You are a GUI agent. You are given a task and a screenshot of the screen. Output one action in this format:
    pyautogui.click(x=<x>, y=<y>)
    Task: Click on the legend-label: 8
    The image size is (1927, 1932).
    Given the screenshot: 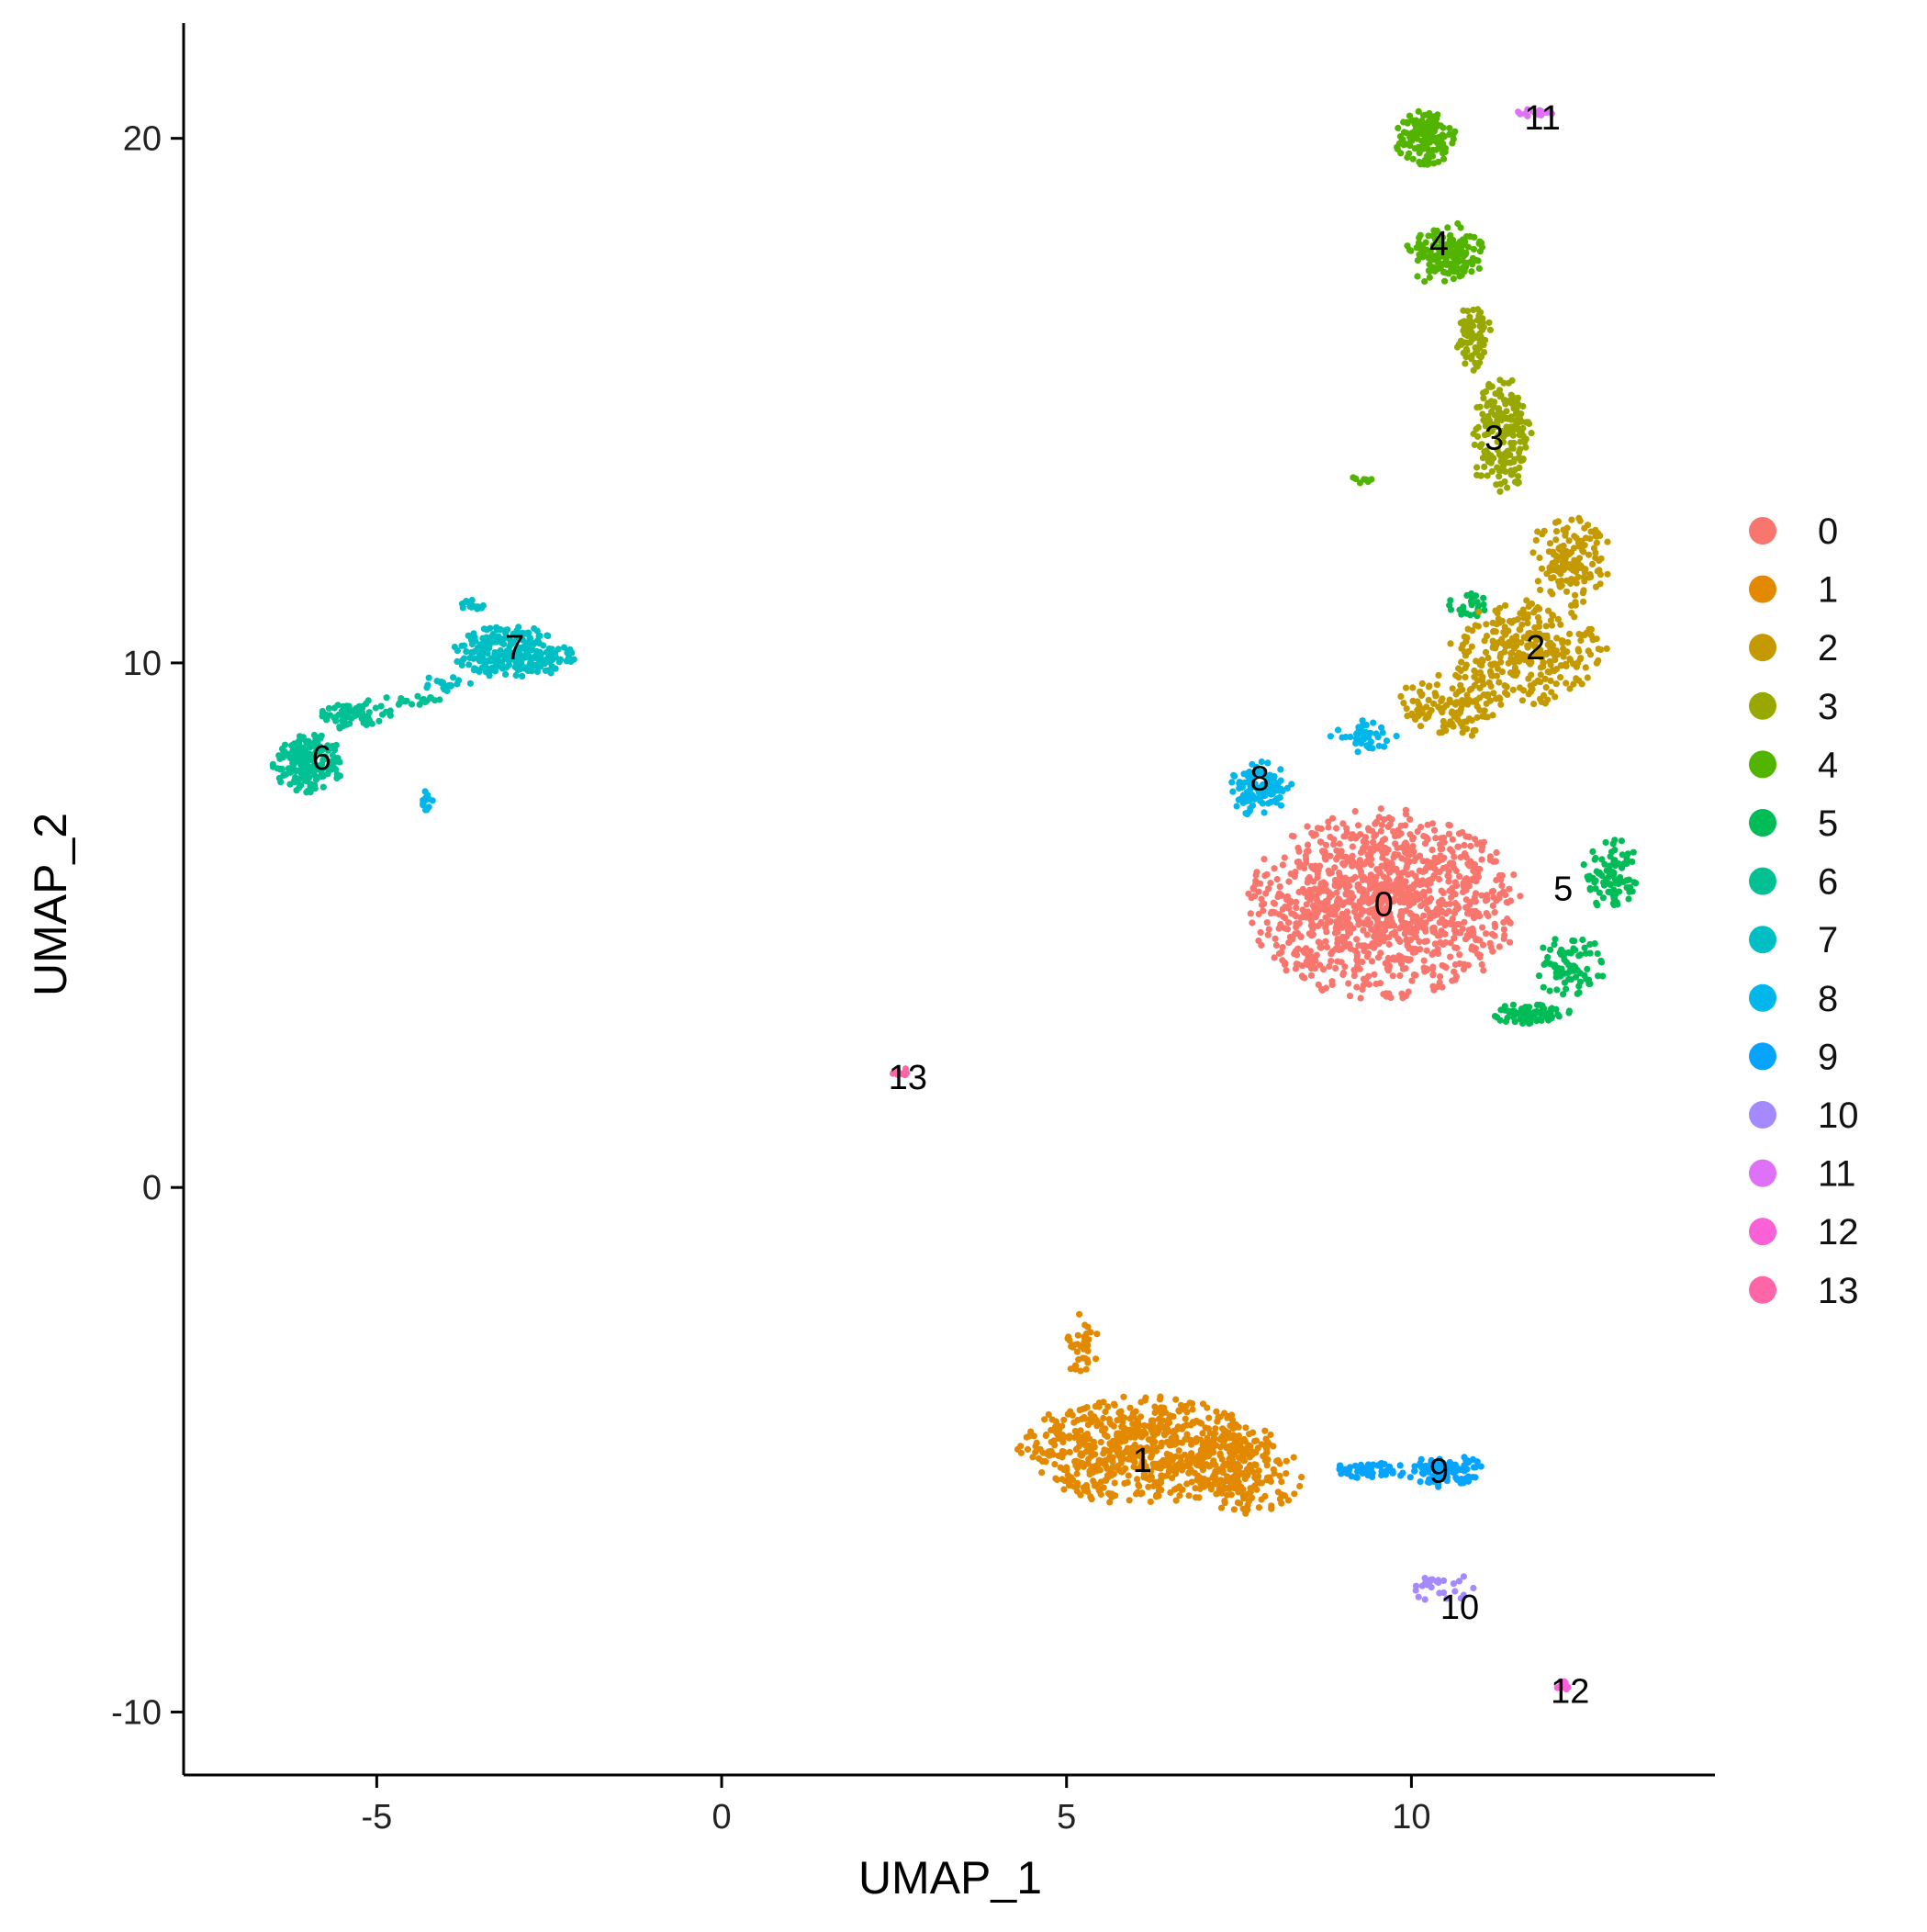 What is the action you would take?
    pyautogui.click(x=1828, y=999)
    